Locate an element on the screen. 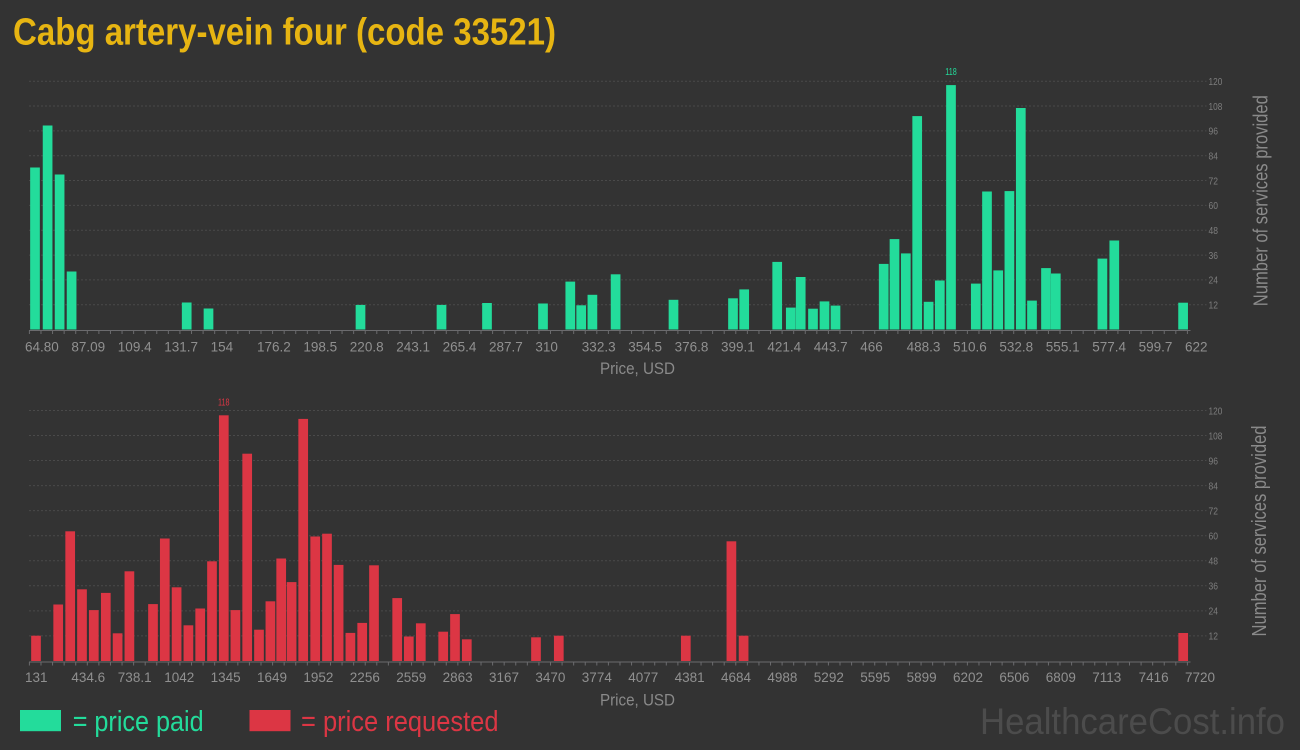 Image resolution: width=1300 pixels, height=750 pixels. svg-text: 220.8 is located at coordinates (367, 347).